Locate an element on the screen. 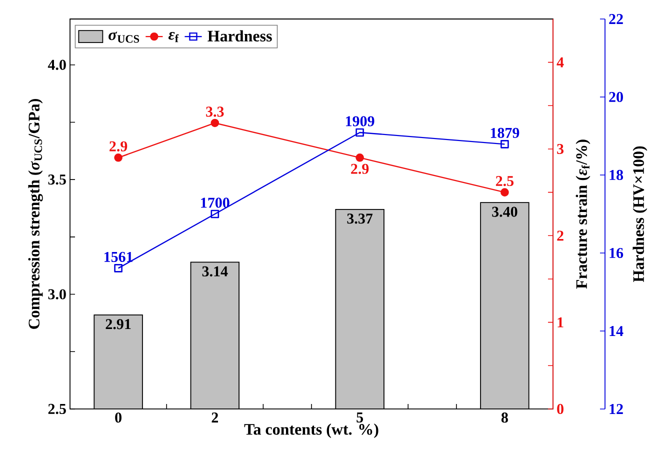  y-axis-title: Compression strength (σ$_{UCS}$/GPa) is located at coordinates (35, 214).